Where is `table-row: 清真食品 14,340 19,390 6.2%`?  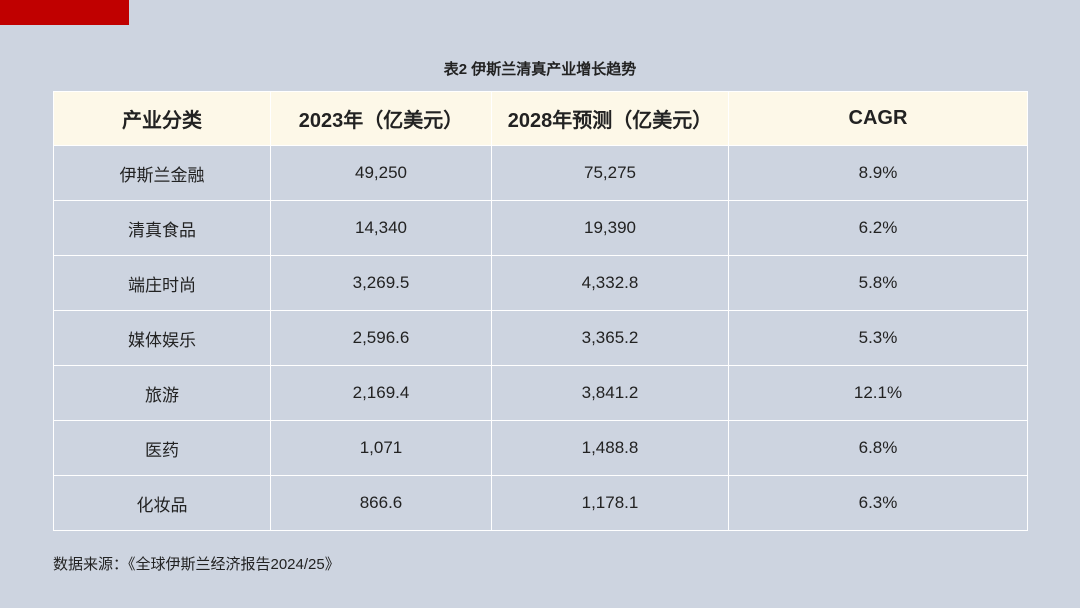 table-row: 清真食品 14,340 19,390 6.2% is located at coordinates (540, 228).